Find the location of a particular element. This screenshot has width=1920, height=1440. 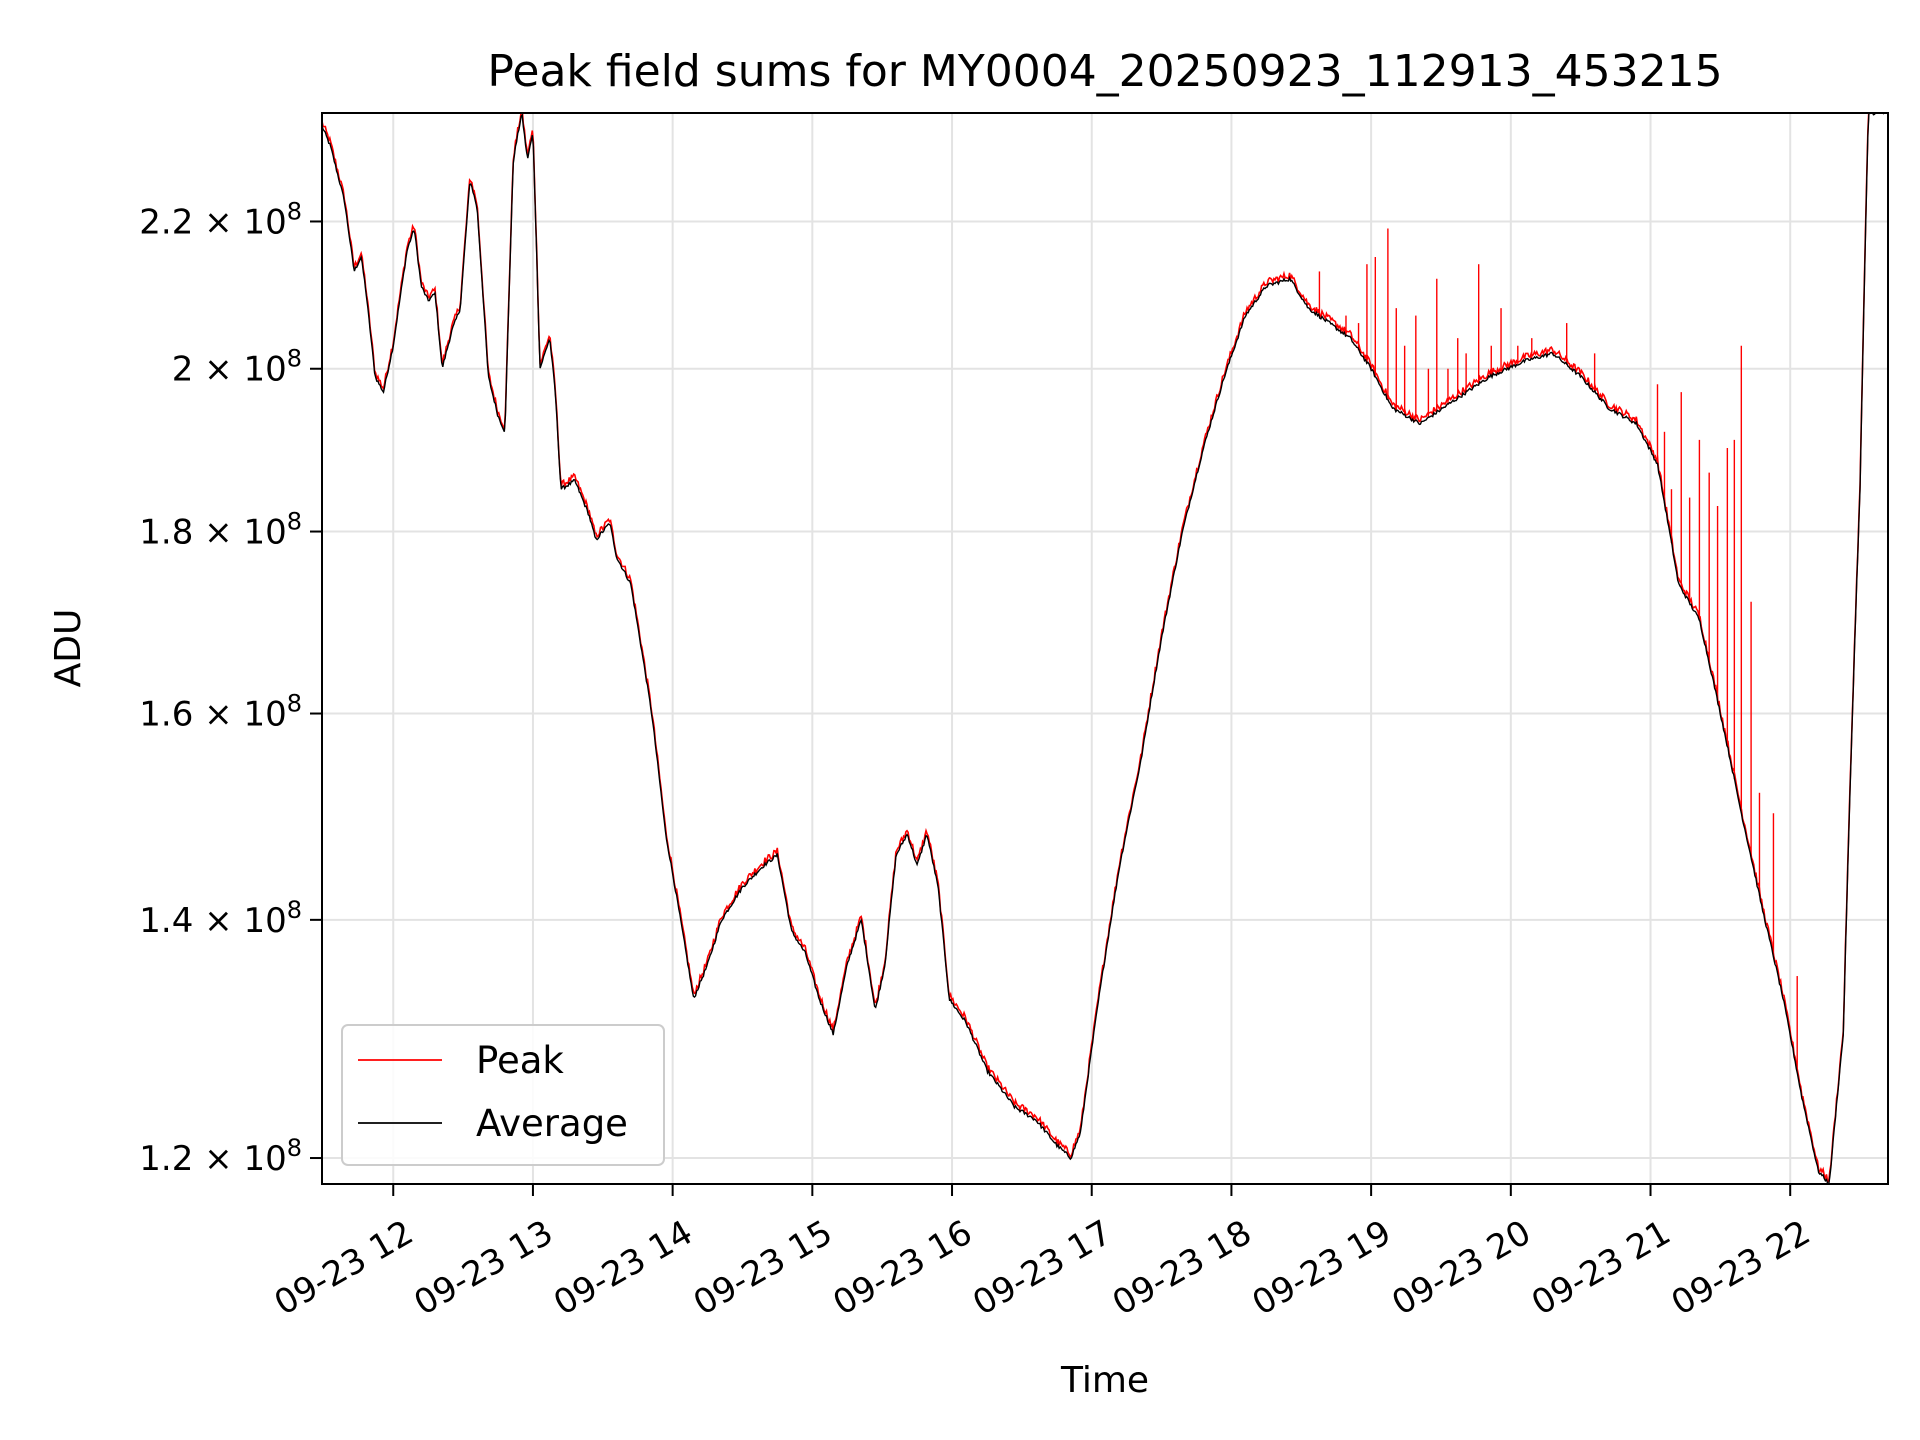

y-tick-label: 1.6 × 108 is located at coordinates (220, 712).